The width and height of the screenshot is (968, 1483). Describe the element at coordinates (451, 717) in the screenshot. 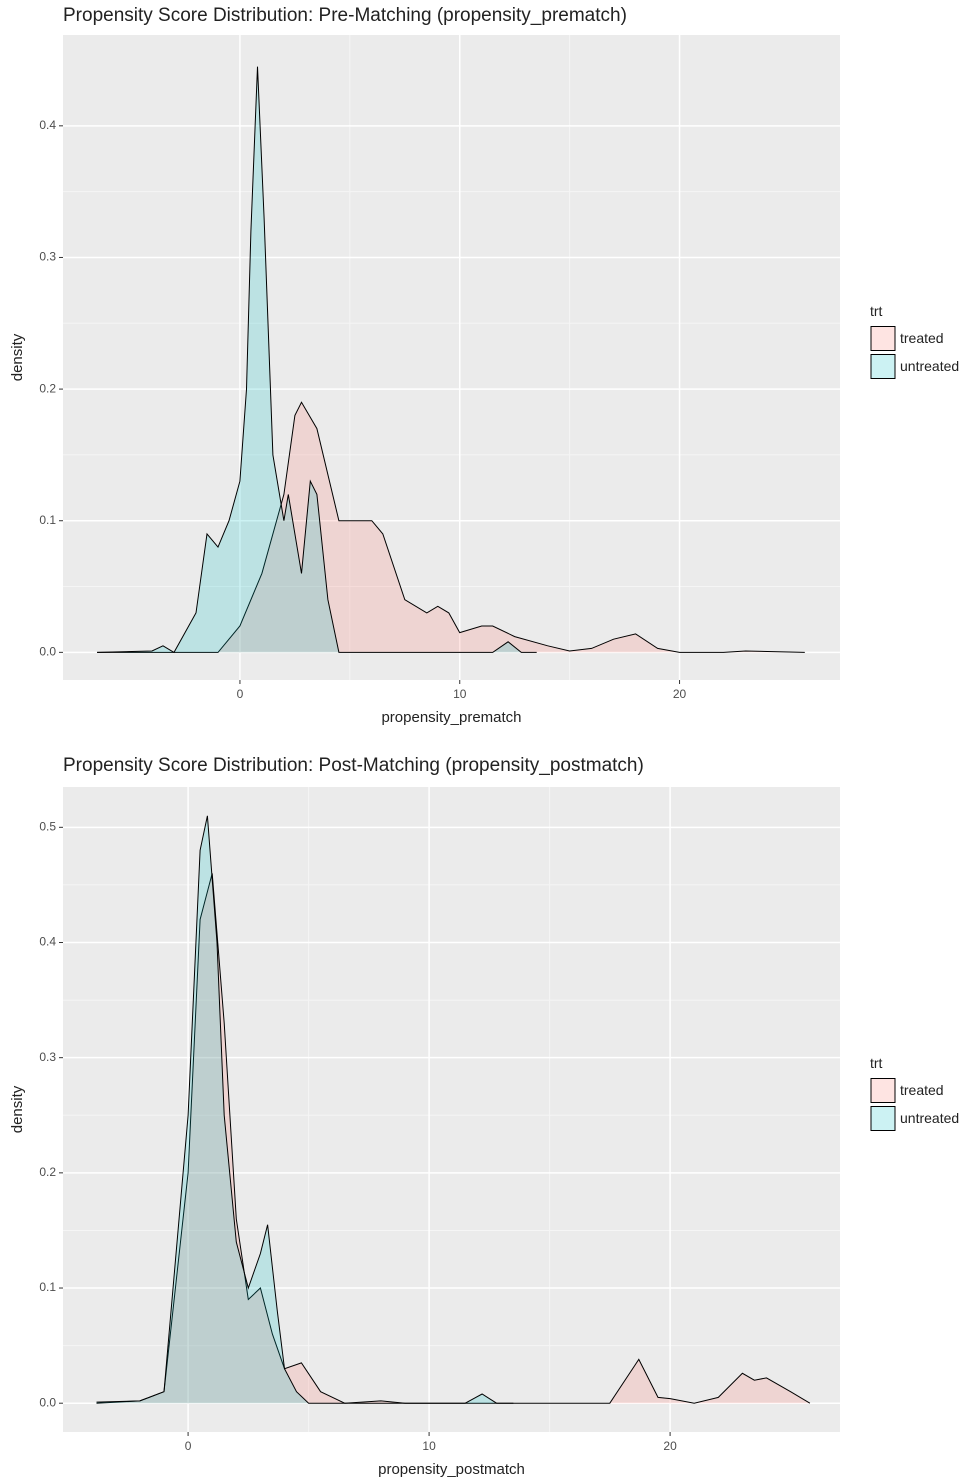

I see `x-axis-label: propensity_prematch` at that location.